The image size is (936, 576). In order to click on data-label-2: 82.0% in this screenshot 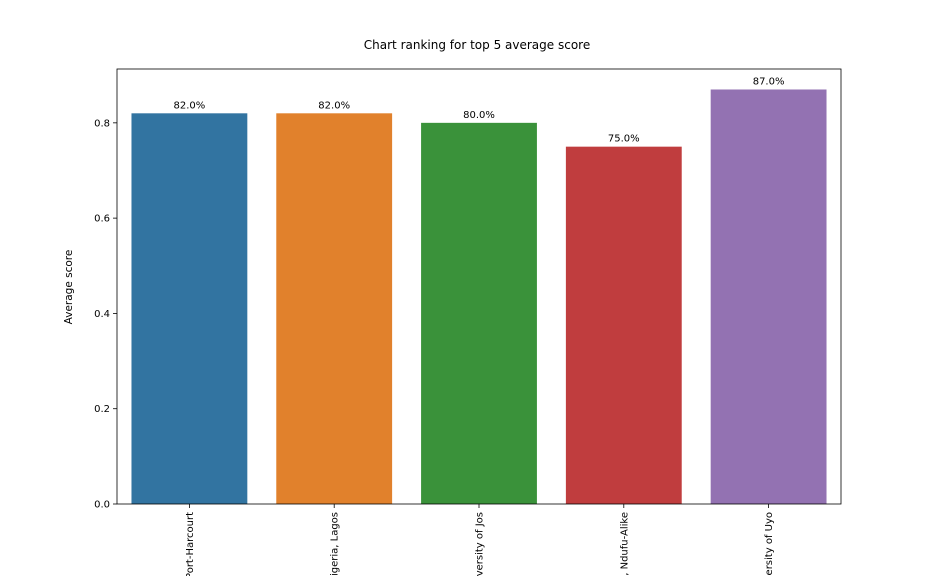, I will do `click(334, 105)`.